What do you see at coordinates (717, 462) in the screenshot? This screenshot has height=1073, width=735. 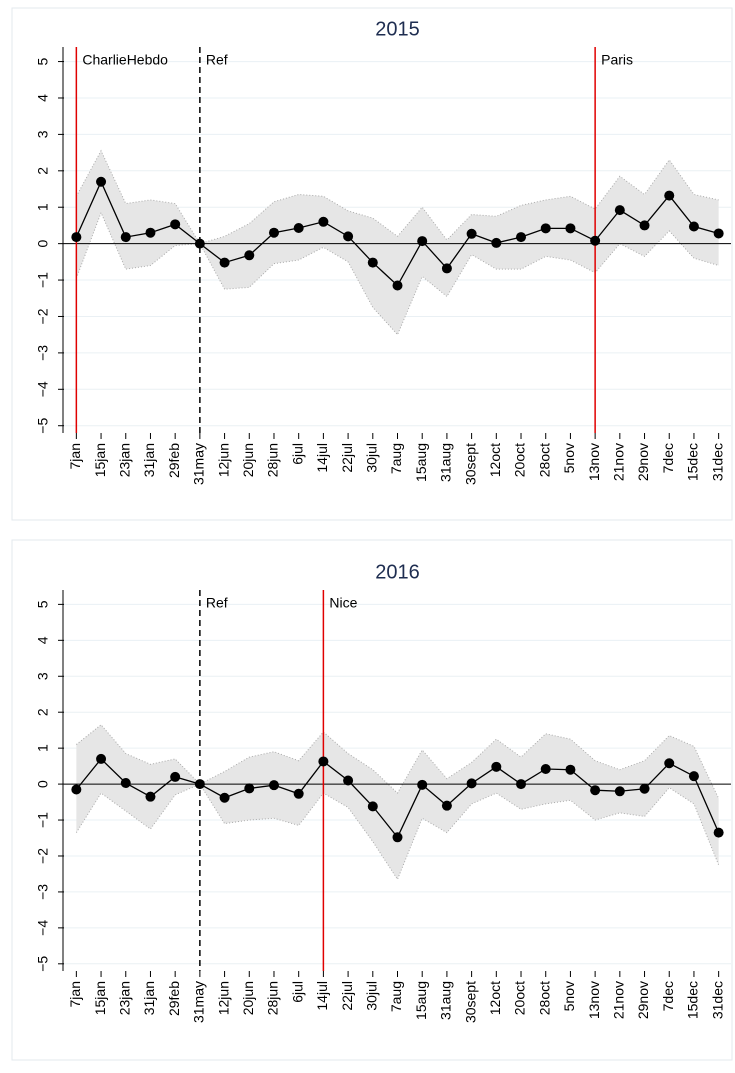 I see `x-tick-label: 31dec` at bounding box center [717, 462].